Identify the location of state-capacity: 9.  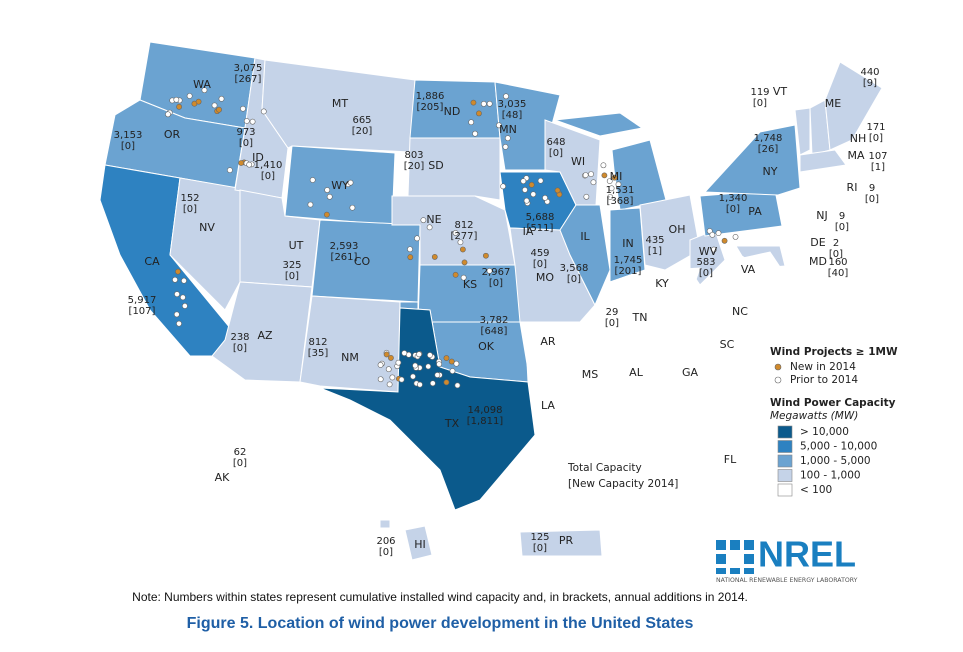
(872, 188).